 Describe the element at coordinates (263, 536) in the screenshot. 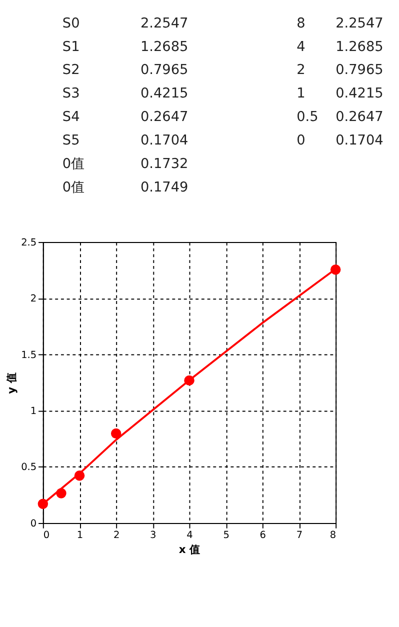

I see `x-tick-label: 6` at that location.